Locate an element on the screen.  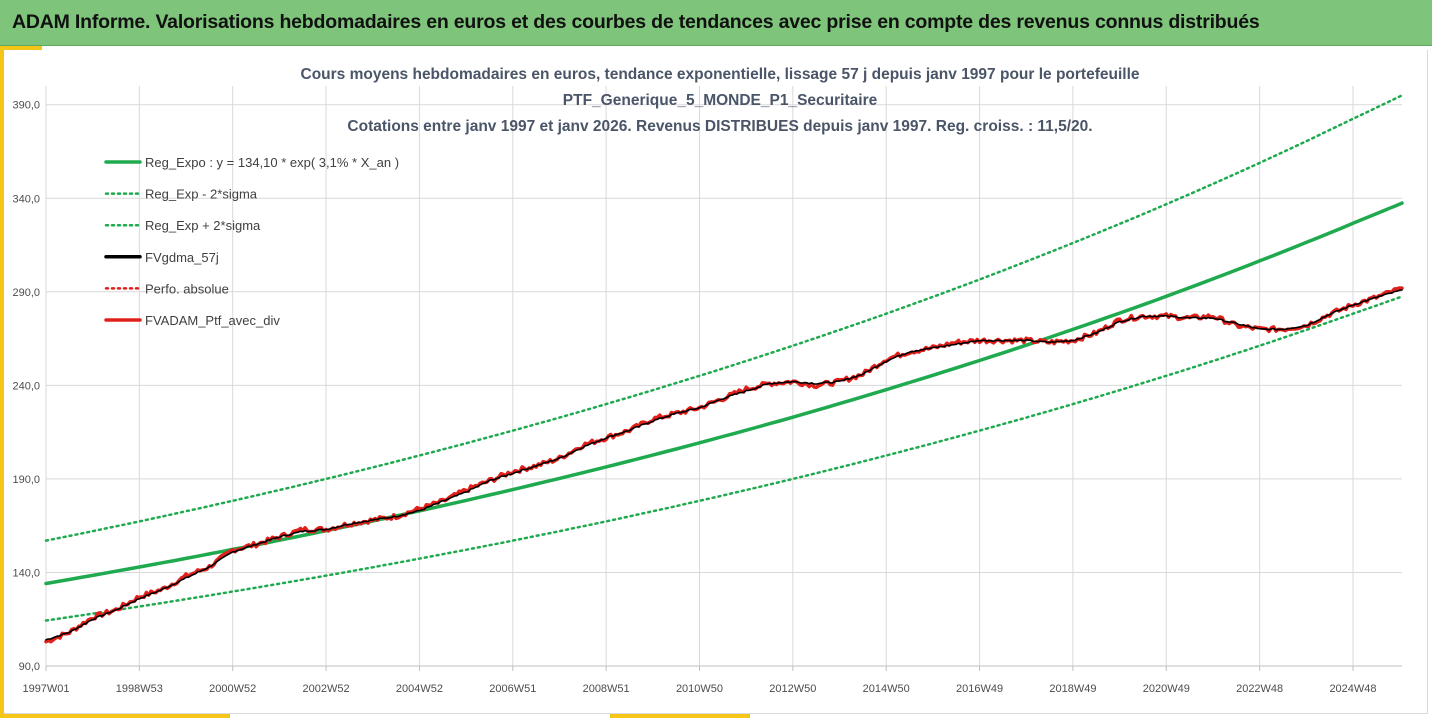
accent-bar-bottom-left is located at coordinates (115, 716).